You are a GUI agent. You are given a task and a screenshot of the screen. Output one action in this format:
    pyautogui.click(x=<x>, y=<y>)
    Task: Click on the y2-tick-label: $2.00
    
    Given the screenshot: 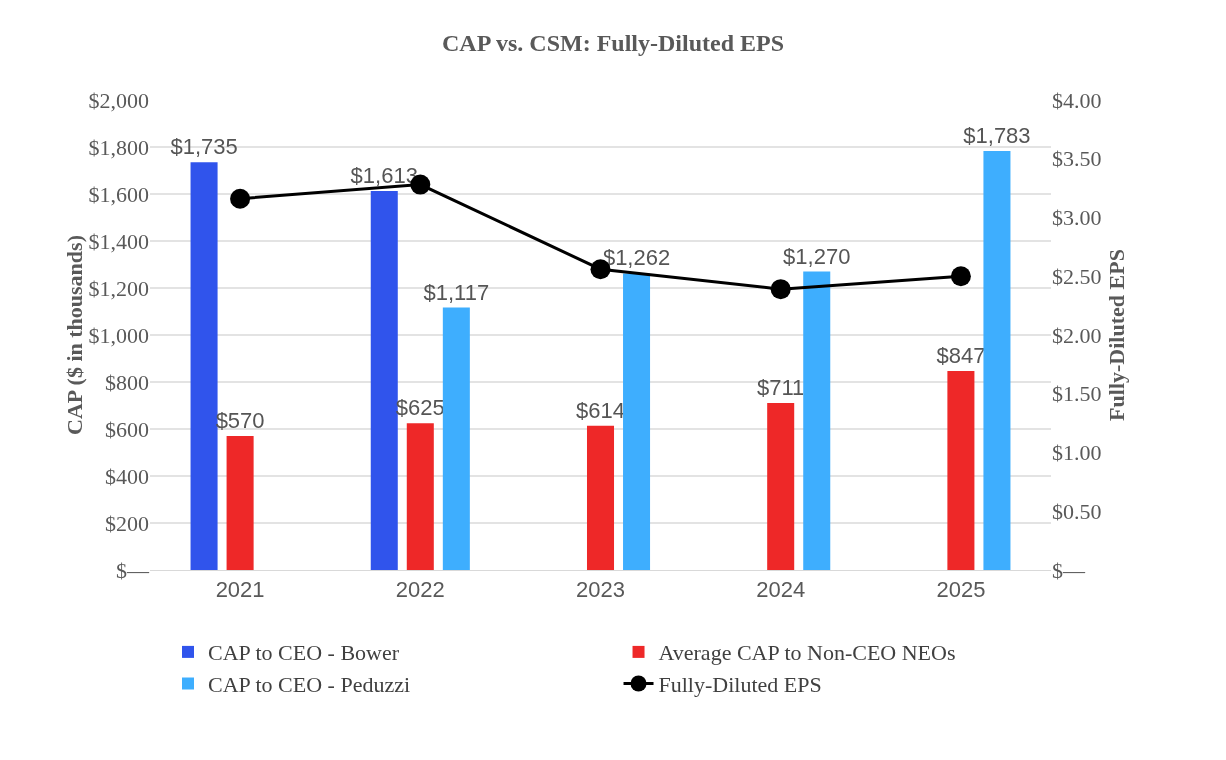 What is the action you would take?
    pyautogui.click(x=1077, y=335)
    